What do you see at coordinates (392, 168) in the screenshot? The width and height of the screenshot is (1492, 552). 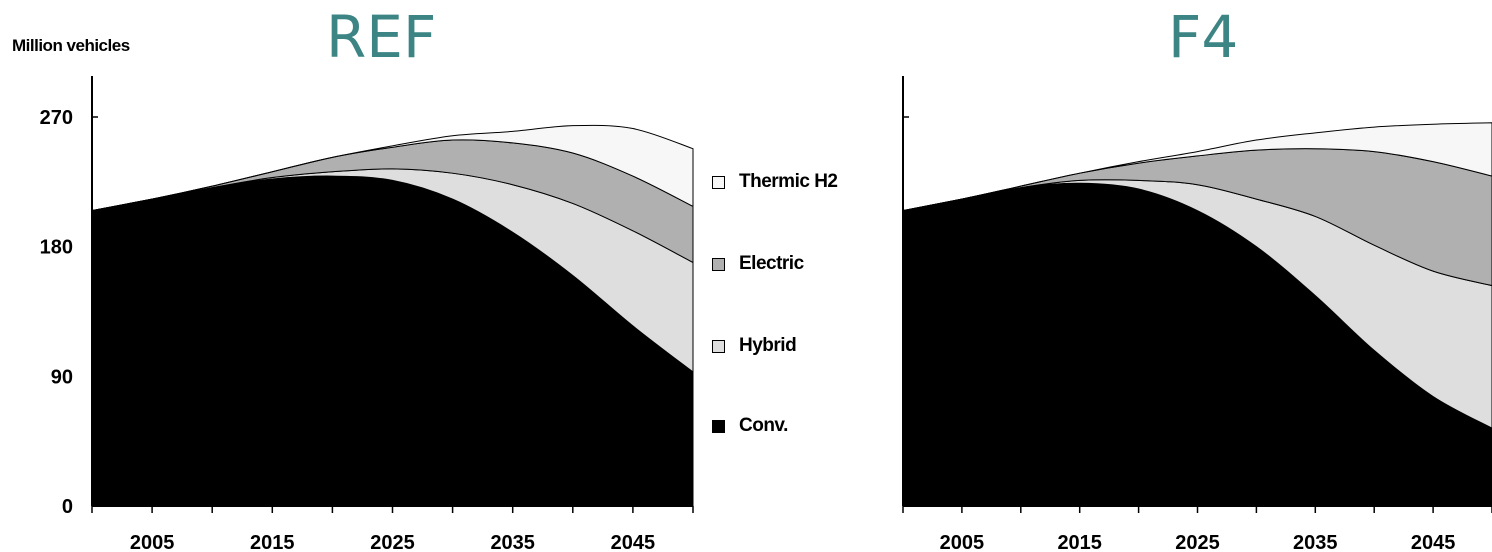 I see `area-thermic-h2-ref` at bounding box center [392, 168].